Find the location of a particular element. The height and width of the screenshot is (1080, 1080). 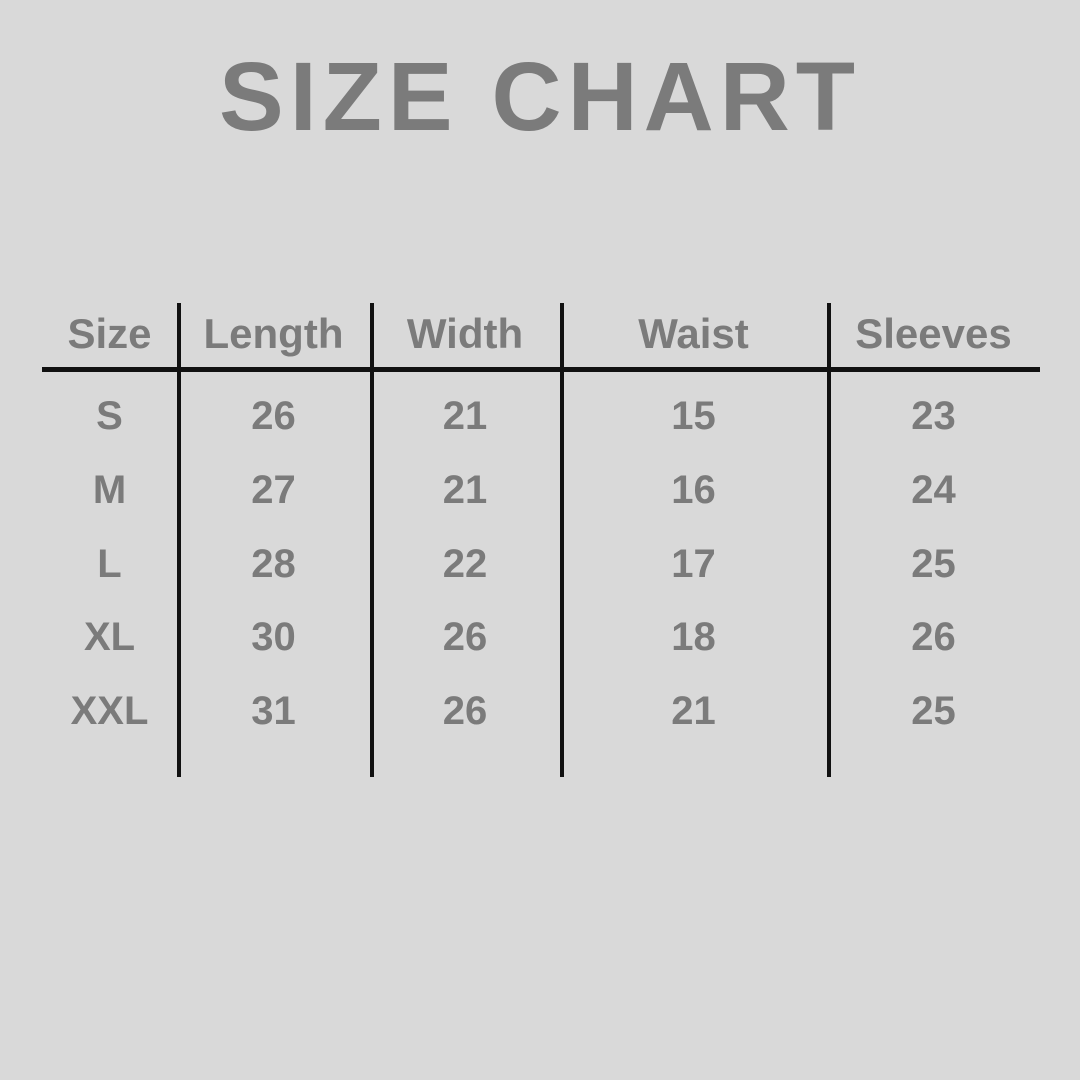

table-row: L 28 22 17 25 is located at coordinates (541, 564).